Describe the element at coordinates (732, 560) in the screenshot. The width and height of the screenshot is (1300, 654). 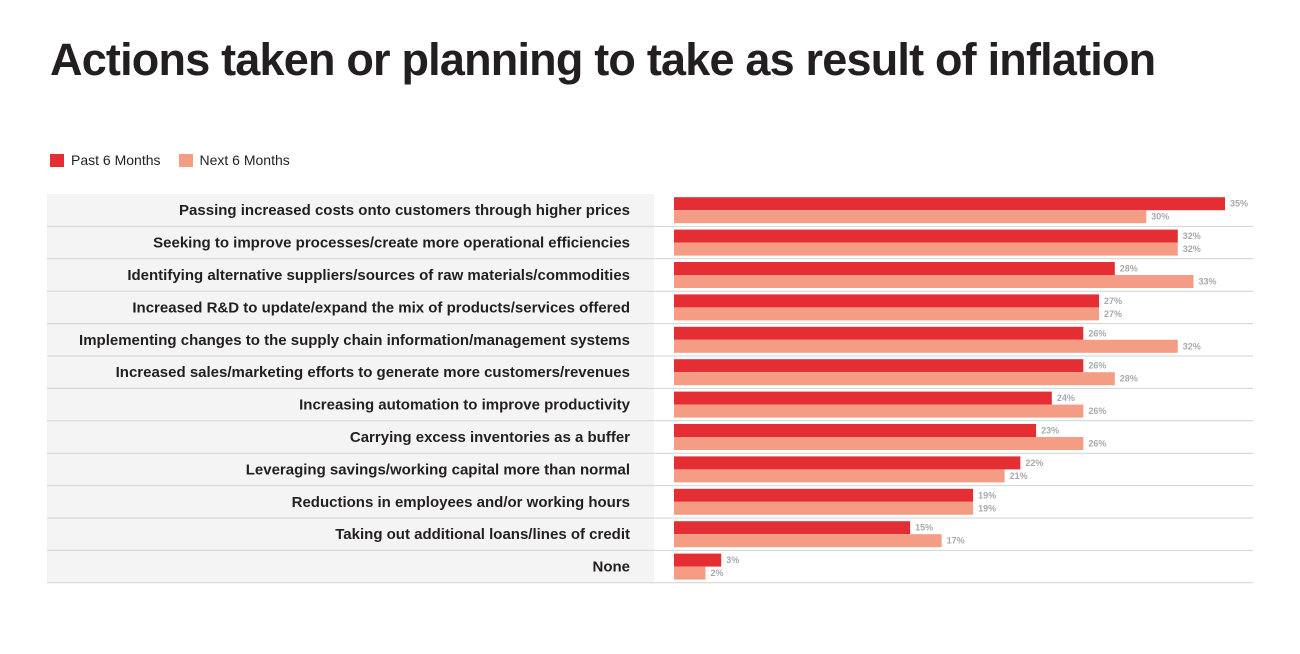
I see `value-label-past: 3%` at that location.